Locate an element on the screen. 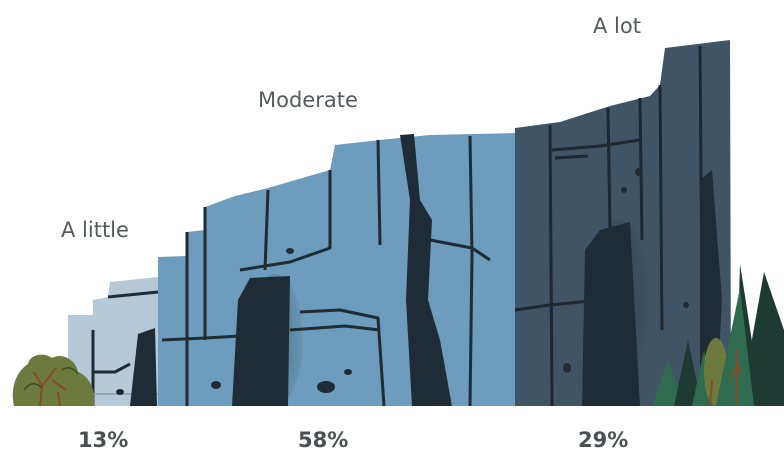 This screenshot has height=456, width=784. shrub-illustration is located at coordinates (53, 380).